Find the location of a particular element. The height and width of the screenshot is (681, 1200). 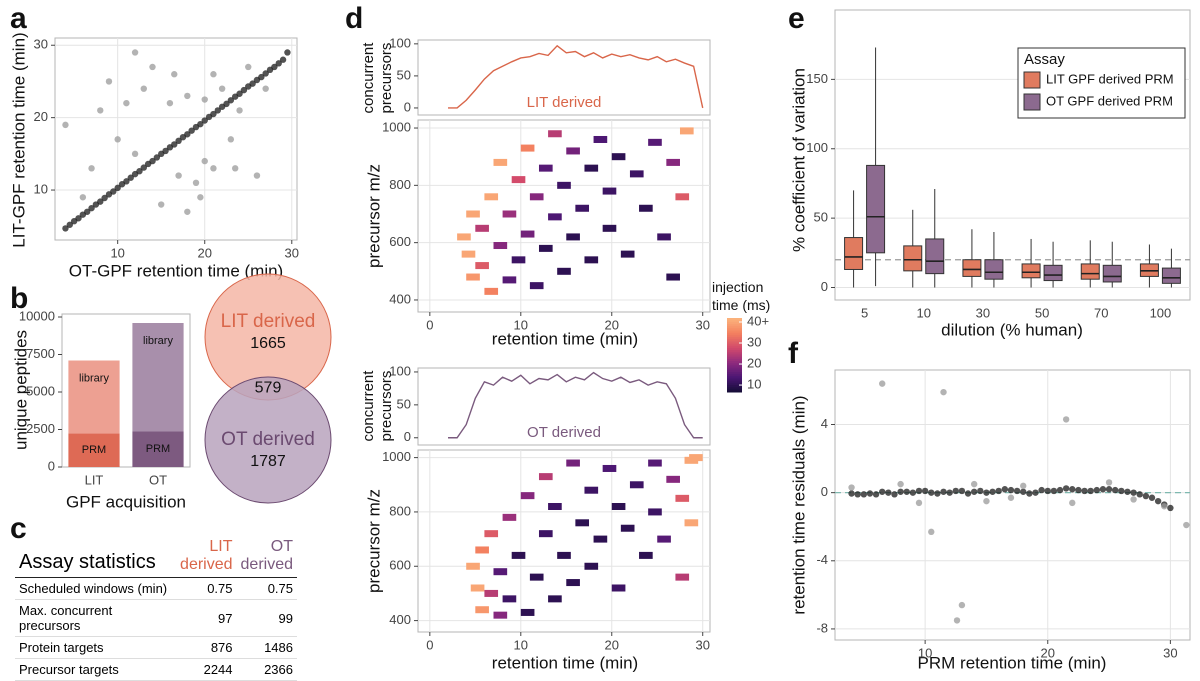

y-tick-label: 800 is located at coordinates (400, 184).